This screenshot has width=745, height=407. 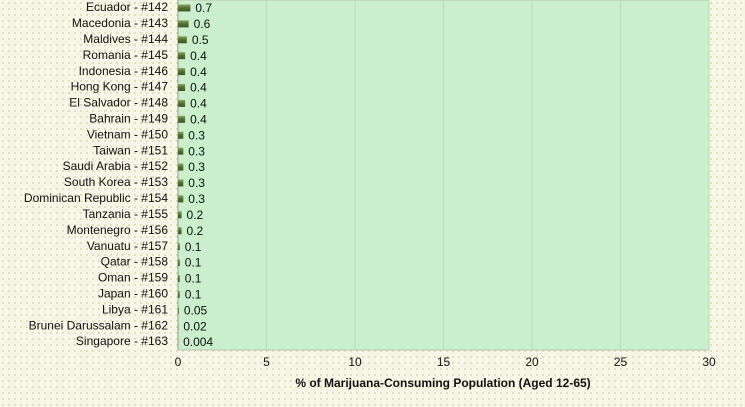 I want to click on y-tick-label: Japan - #160, so click(x=133, y=293).